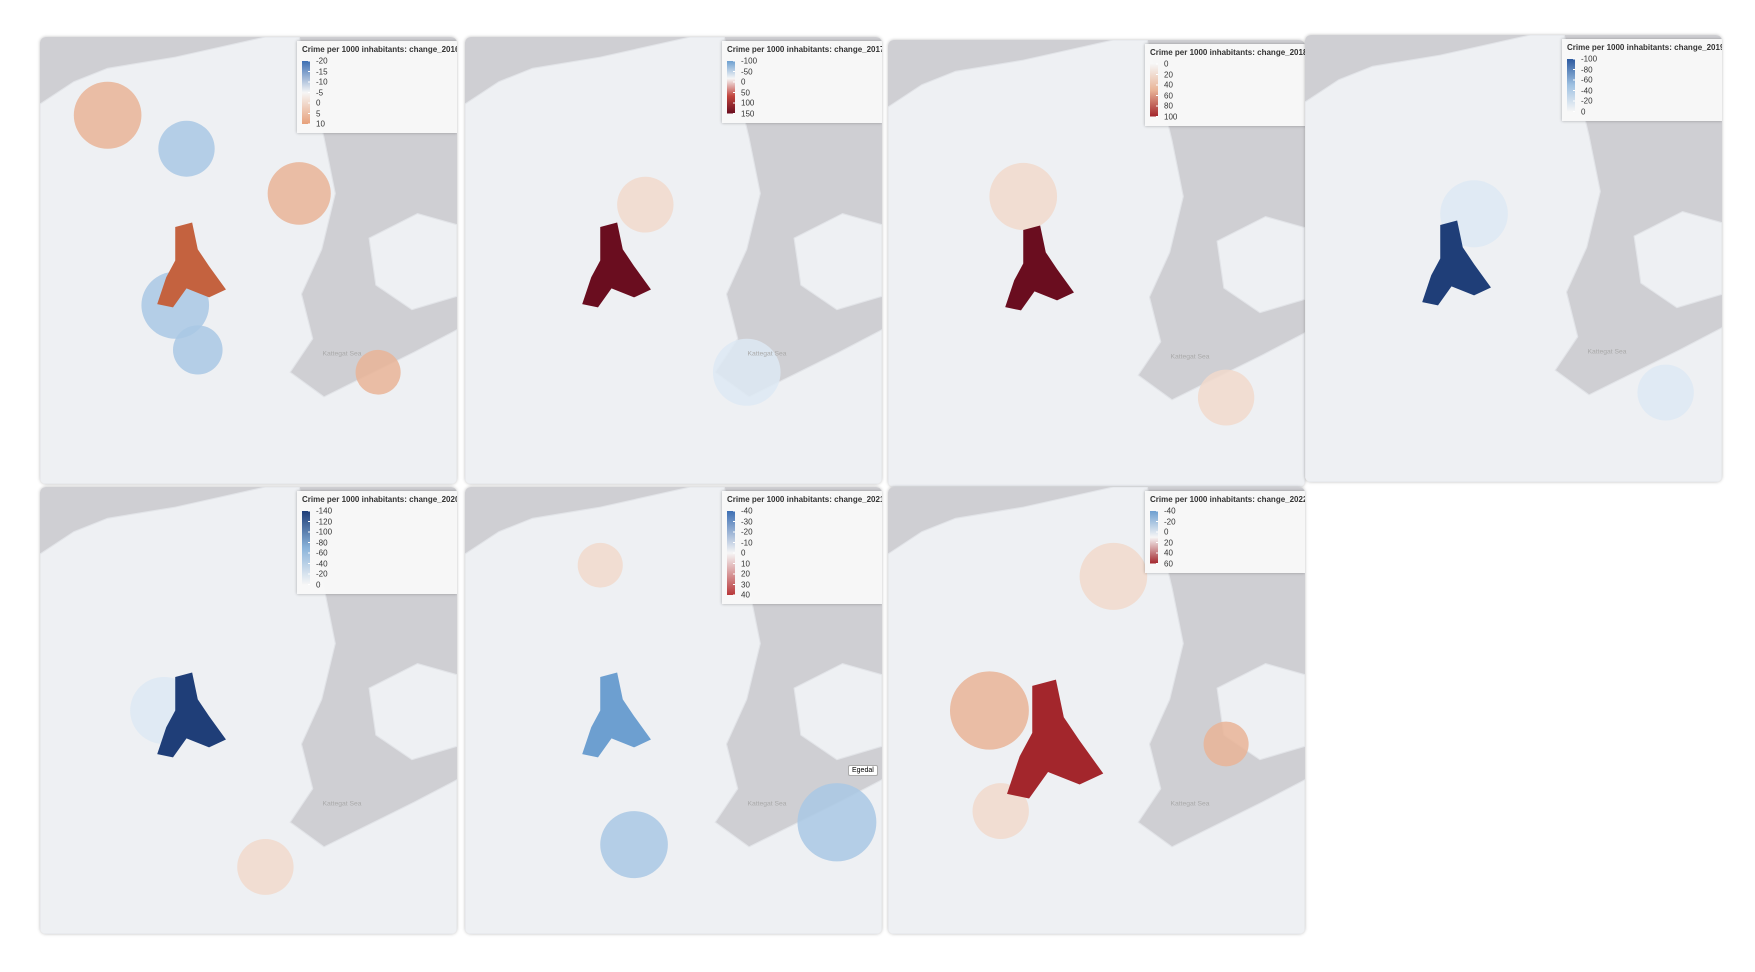 The width and height of the screenshot is (1755, 972). What do you see at coordinates (320, 92) in the screenshot?
I see `tick-label: -5` at bounding box center [320, 92].